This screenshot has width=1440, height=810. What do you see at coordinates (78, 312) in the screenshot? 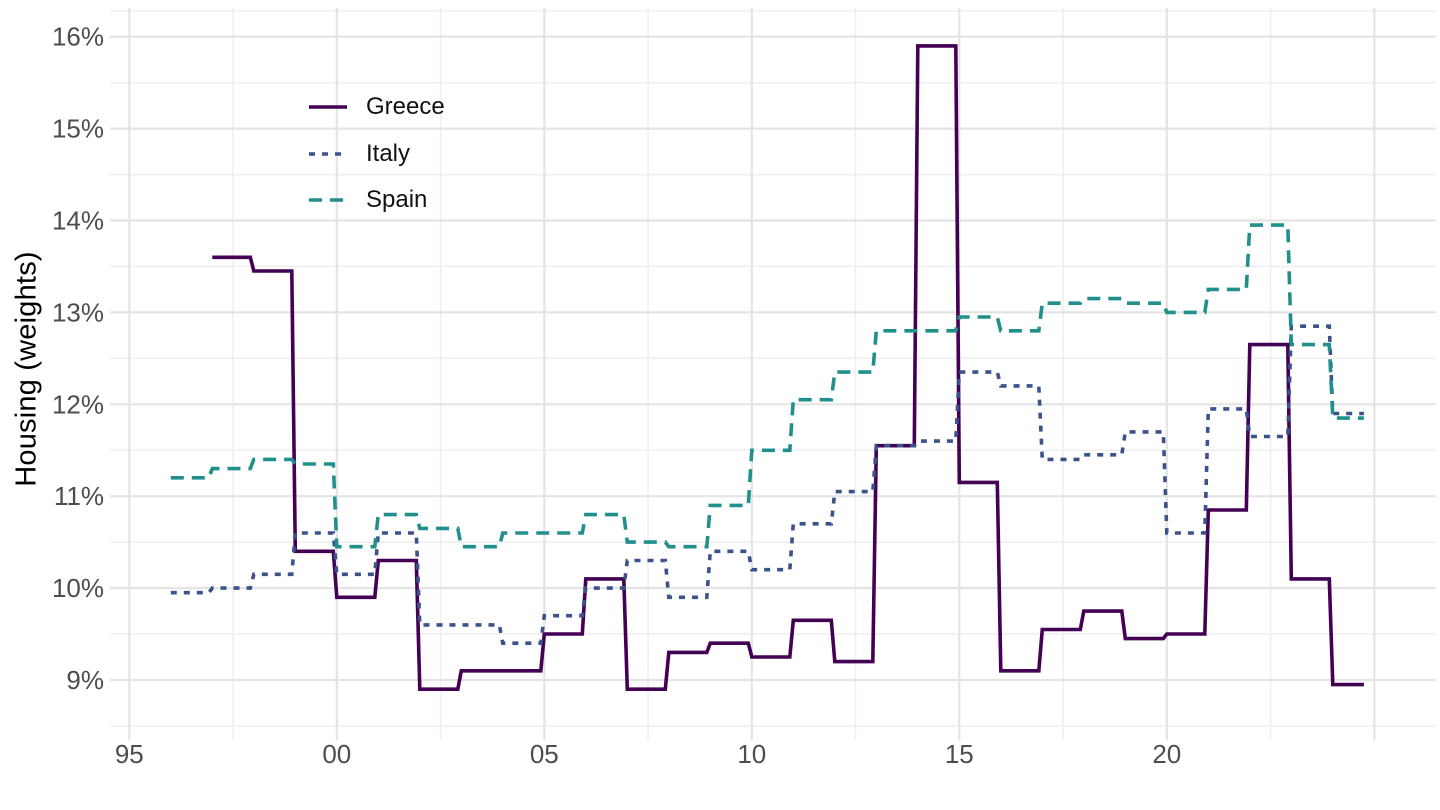
I see `y-tick-label-13%: 13%` at bounding box center [78, 312].